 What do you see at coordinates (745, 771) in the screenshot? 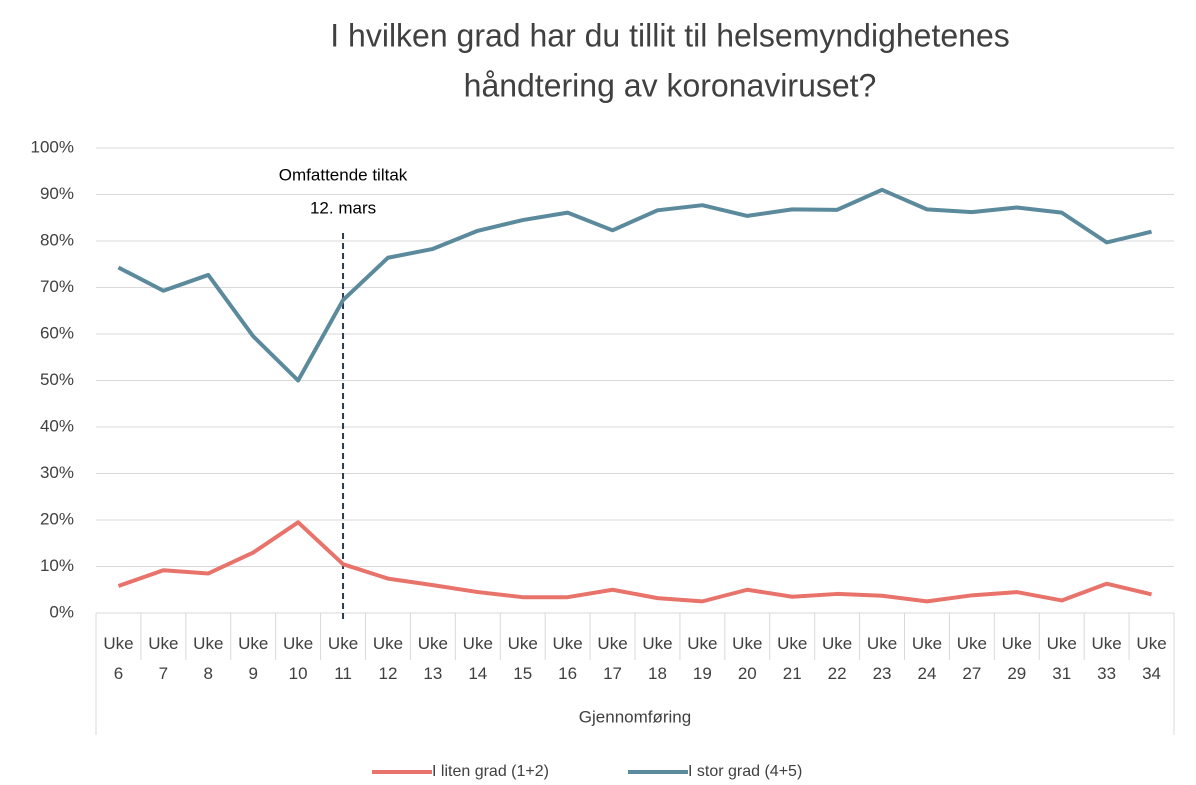
I see `legend-label: I stor grad (4+5)` at bounding box center [745, 771].